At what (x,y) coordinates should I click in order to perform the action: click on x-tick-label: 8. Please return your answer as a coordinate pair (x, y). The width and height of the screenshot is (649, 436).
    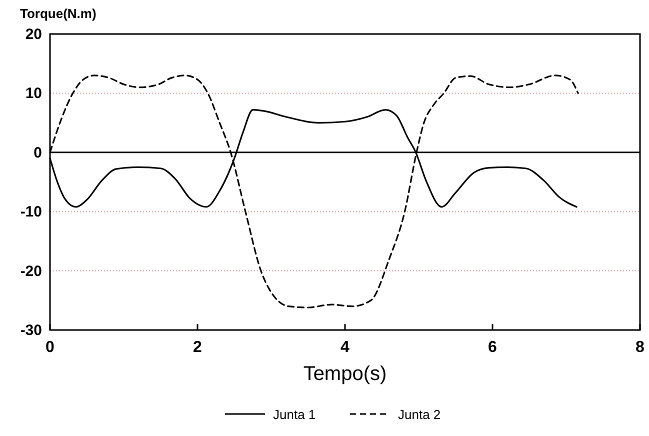
    Looking at the image, I should click on (640, 347).